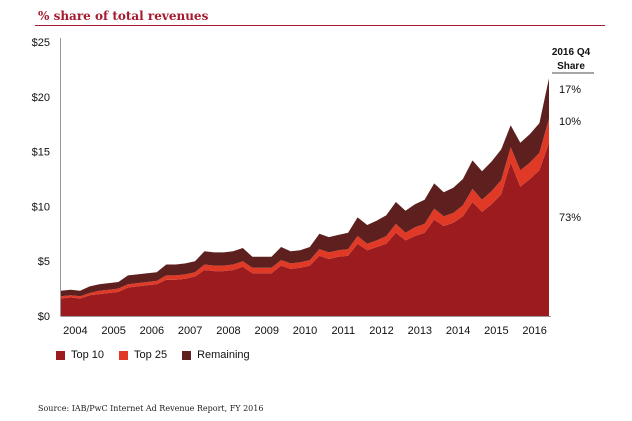 This screenshot has height=421, width=632. I want to click on legend: Top 10 Top 25 Remaining, so click(153, 355).